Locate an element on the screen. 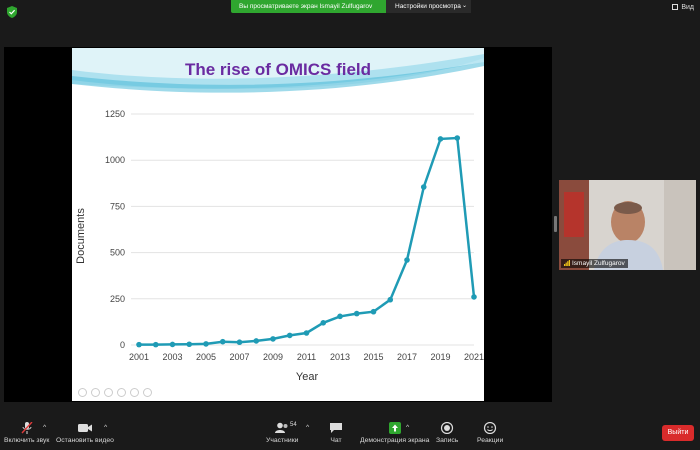 This screenshot has width=700, height=450. grid-view-icon is located at coordinates (675, 7).